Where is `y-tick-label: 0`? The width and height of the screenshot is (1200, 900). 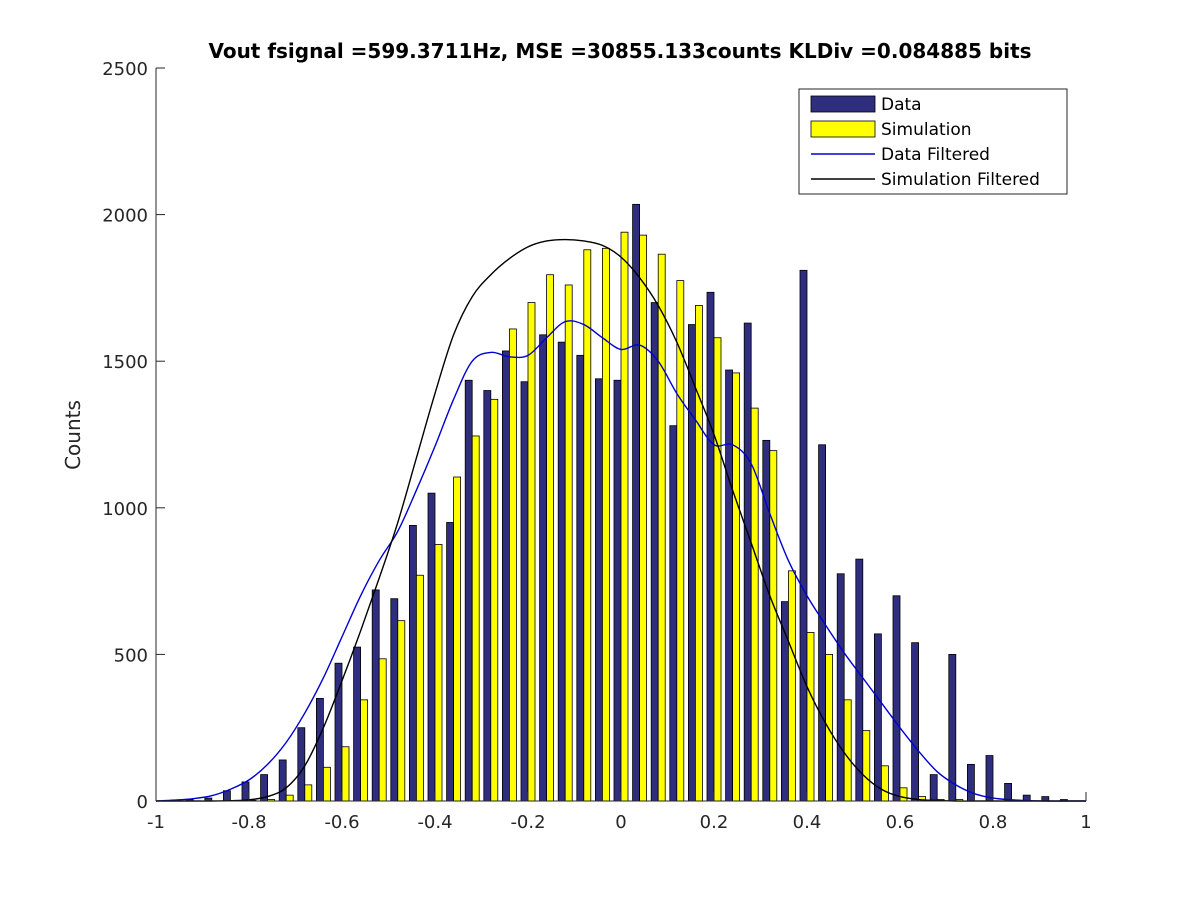
y-tick-label: 0 is located at coordinates (142, 802).